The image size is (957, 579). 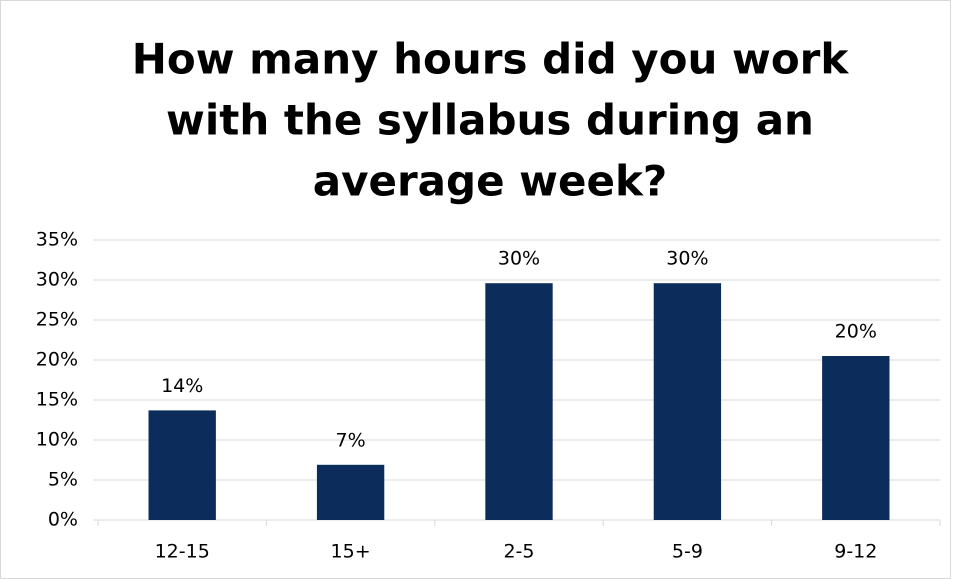 I want to click on chart-title: with the syllabus during an, so click(x=490, y=120).